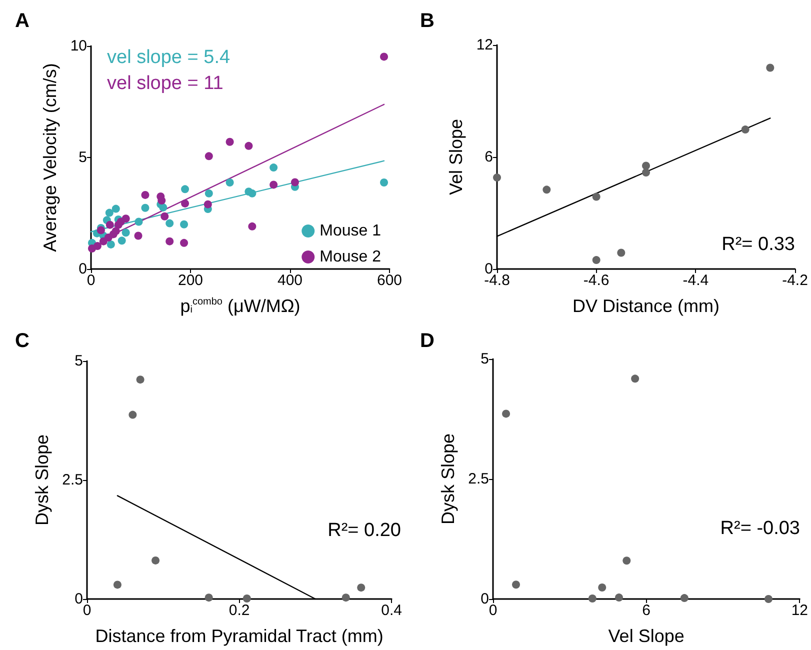 Image resolution: width=811 pixels, height=650 pixels. What do you see at coordinates (759, 244) in the screenshot?
I see `annotation: R²= 0.33` at bounding box center [759, 244].